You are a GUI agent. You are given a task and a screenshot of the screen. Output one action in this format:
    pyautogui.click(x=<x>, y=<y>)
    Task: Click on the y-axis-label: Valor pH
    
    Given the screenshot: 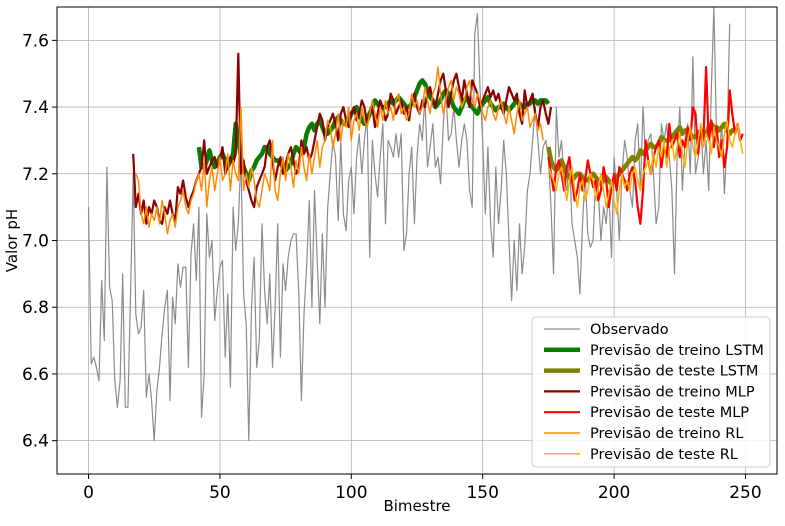 What is the action you would take?
    pyautogui.click(x=12, y=240)
    